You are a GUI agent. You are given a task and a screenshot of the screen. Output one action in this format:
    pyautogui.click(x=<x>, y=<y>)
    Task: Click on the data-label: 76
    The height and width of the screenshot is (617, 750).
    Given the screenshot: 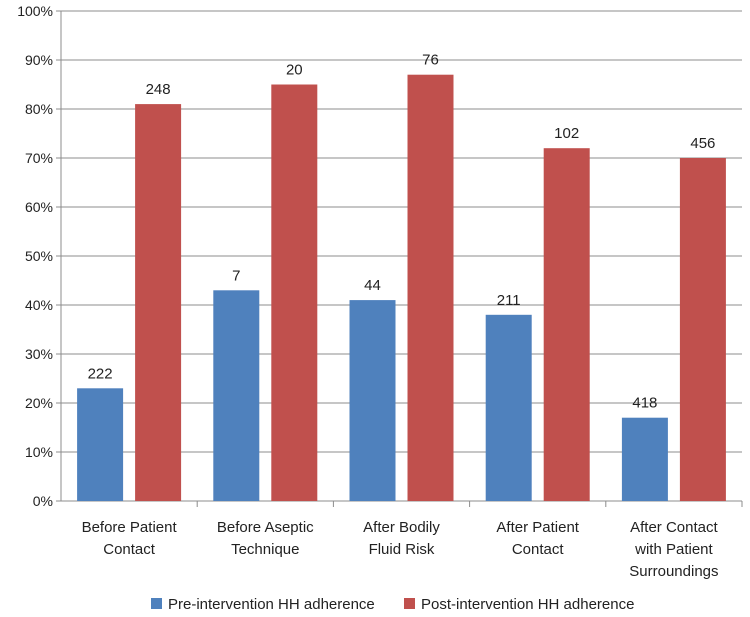 What is the action you would take?
    pyautogui.click(x=430, y=60)
    